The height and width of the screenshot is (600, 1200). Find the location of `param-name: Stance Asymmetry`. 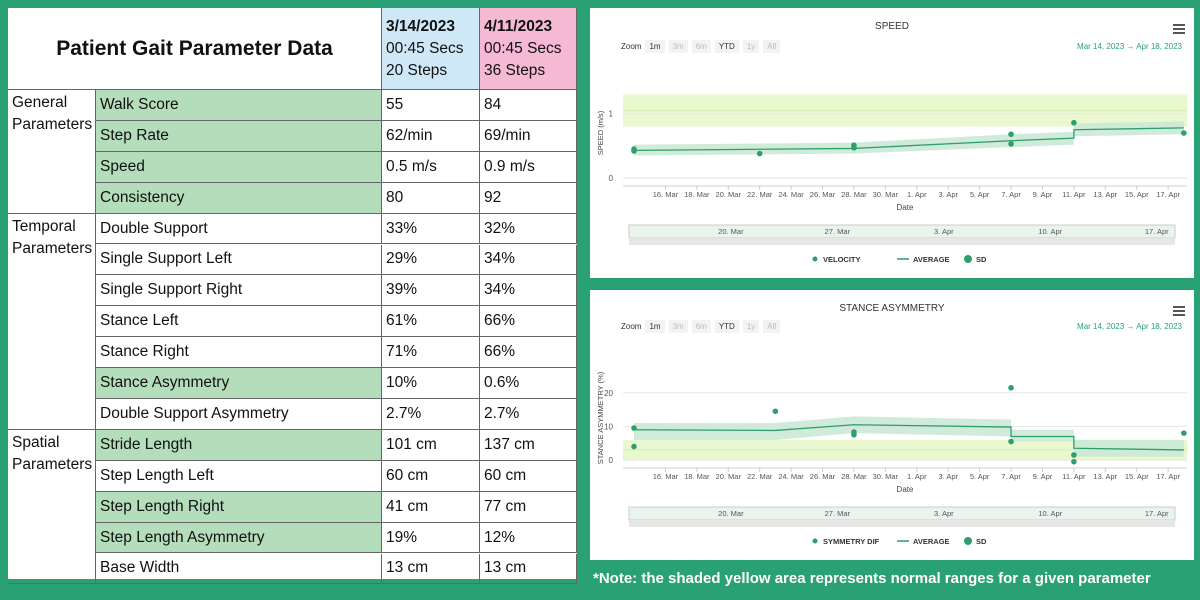

param-name: Stance Asymmetry is located at coordinates (239, 383).